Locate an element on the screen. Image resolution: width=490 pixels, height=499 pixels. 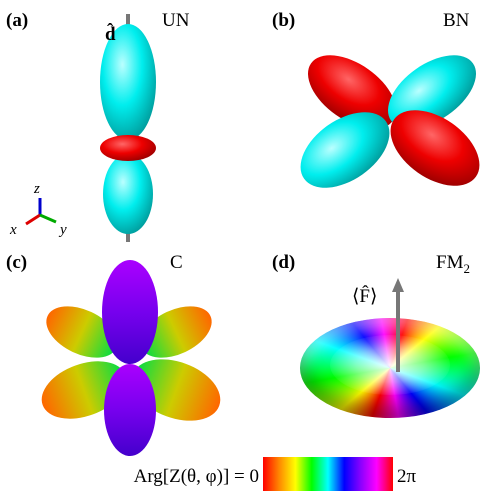
vector-label: ⟨F̂⟩ is located at coordinates (364, 296).